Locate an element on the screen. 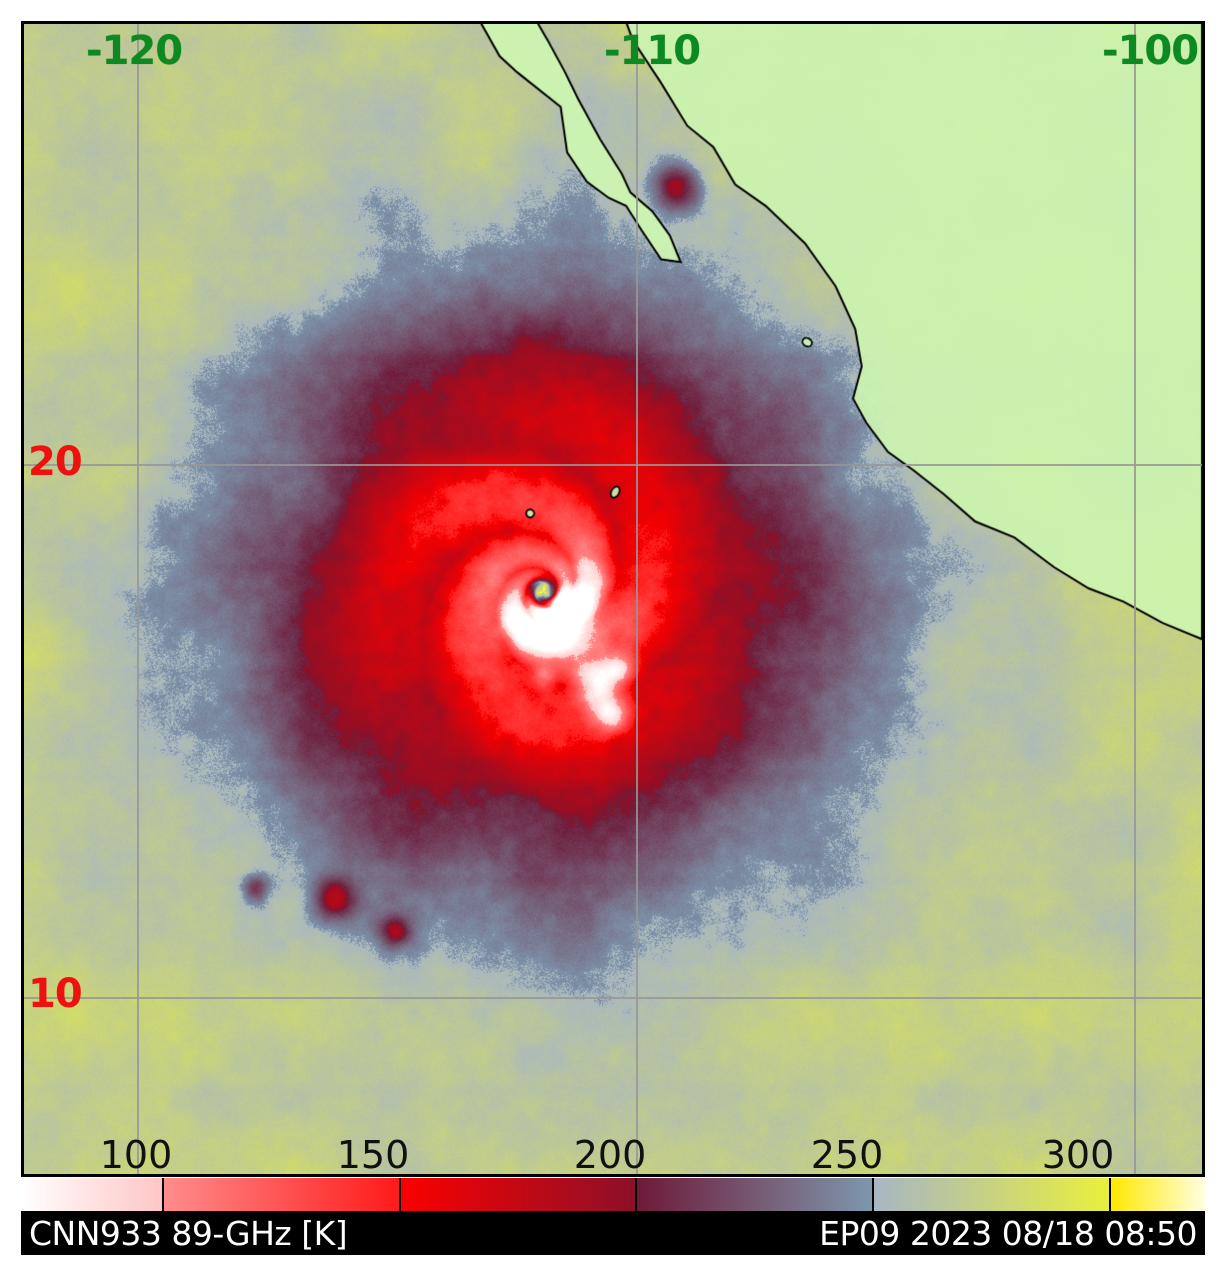  colorbar-tick-300: 300 is located at coordinates (1078, 1155).